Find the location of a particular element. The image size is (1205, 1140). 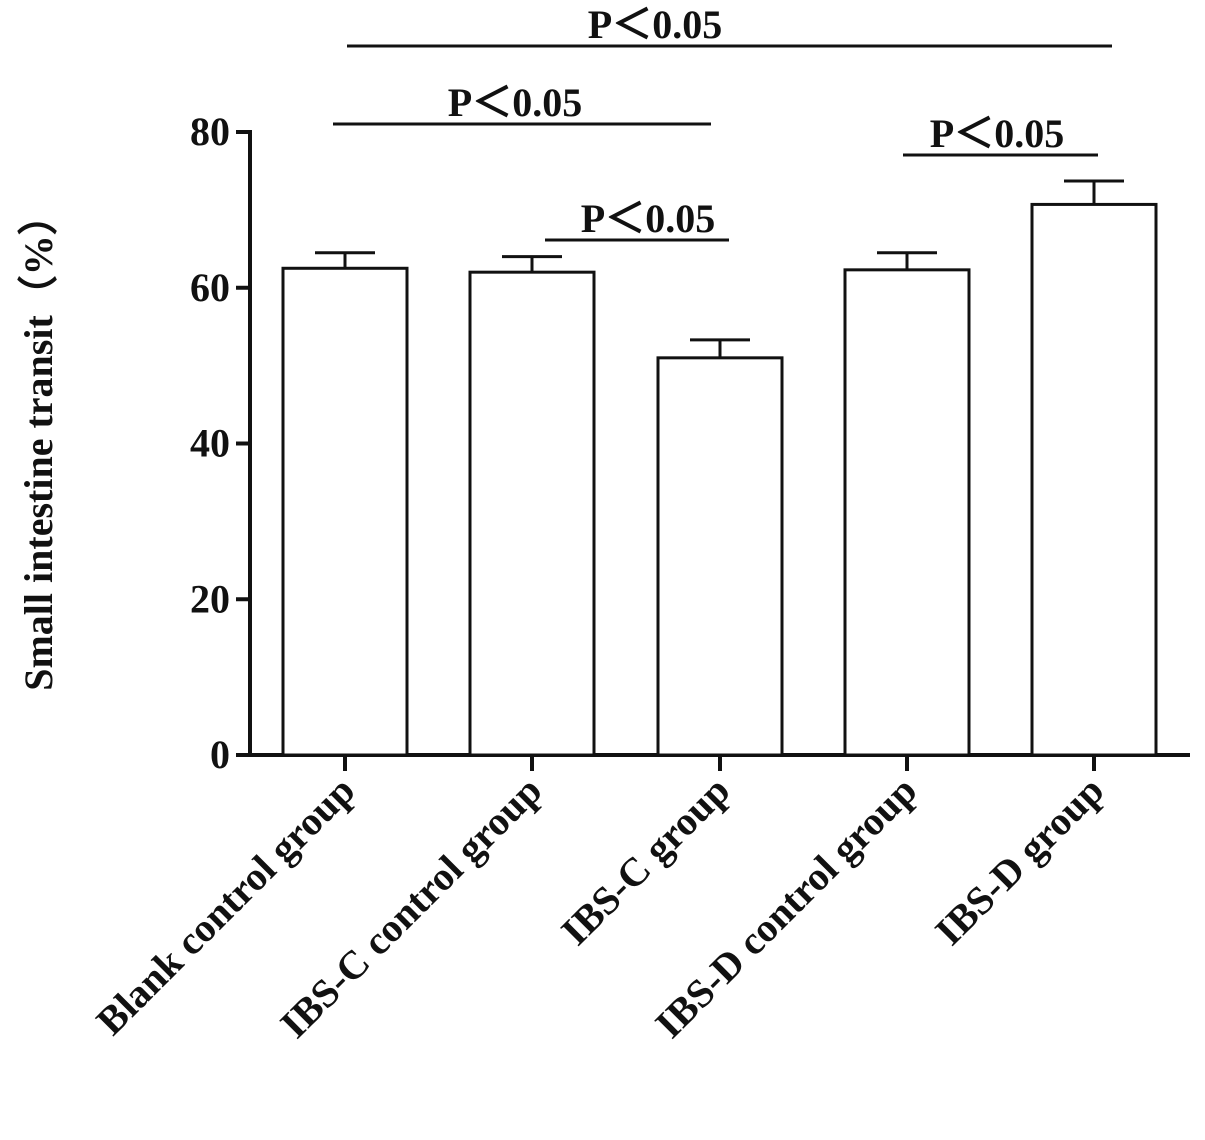

y-tick-label: 20 is located at coordinates (210, 598).